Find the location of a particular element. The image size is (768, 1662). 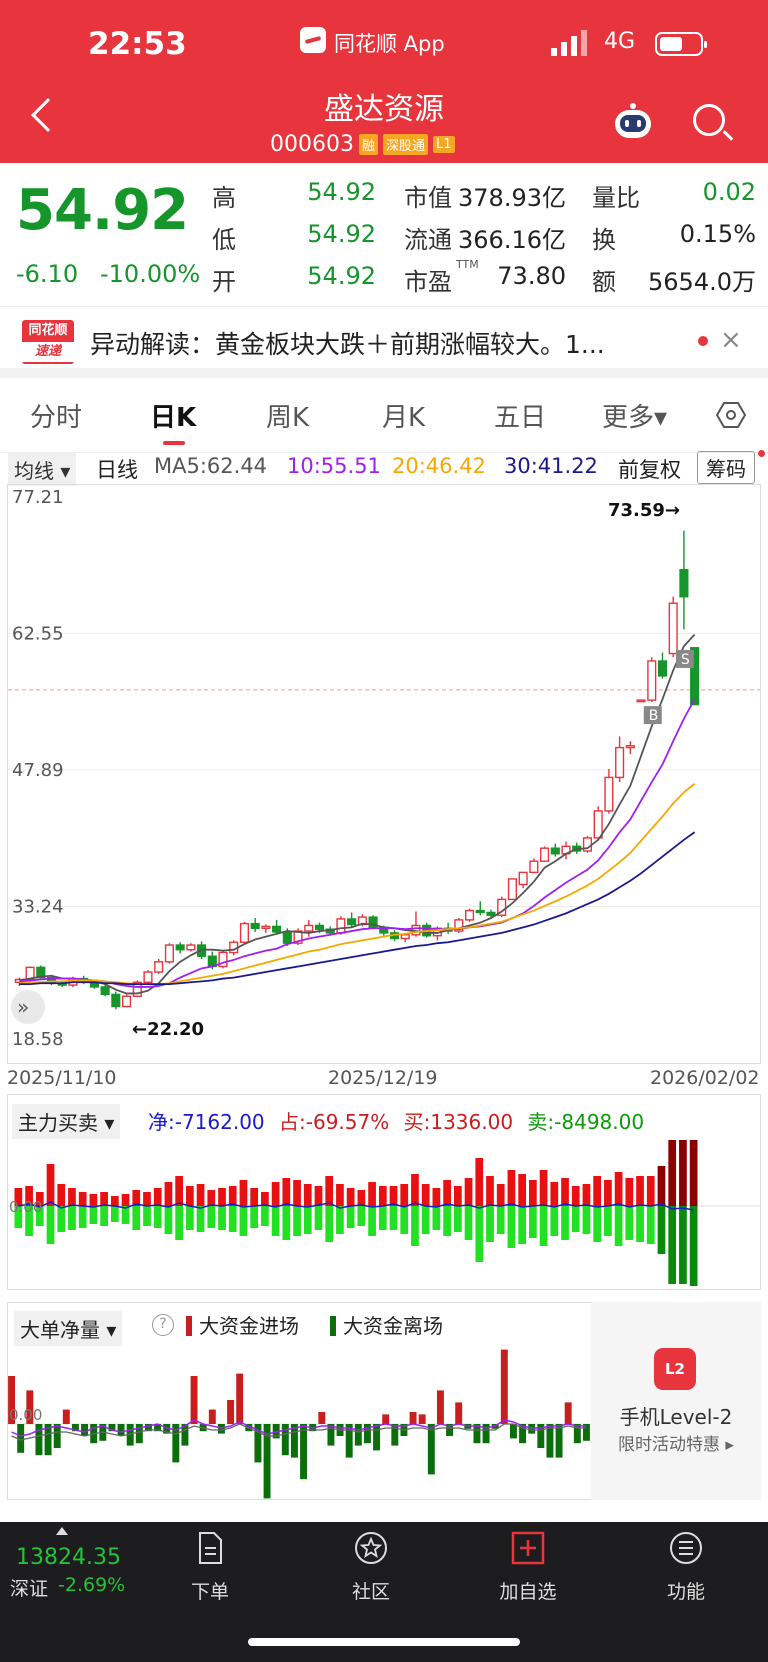

ma-selector: 均线 ▾ is located at coordinates (42, 469).